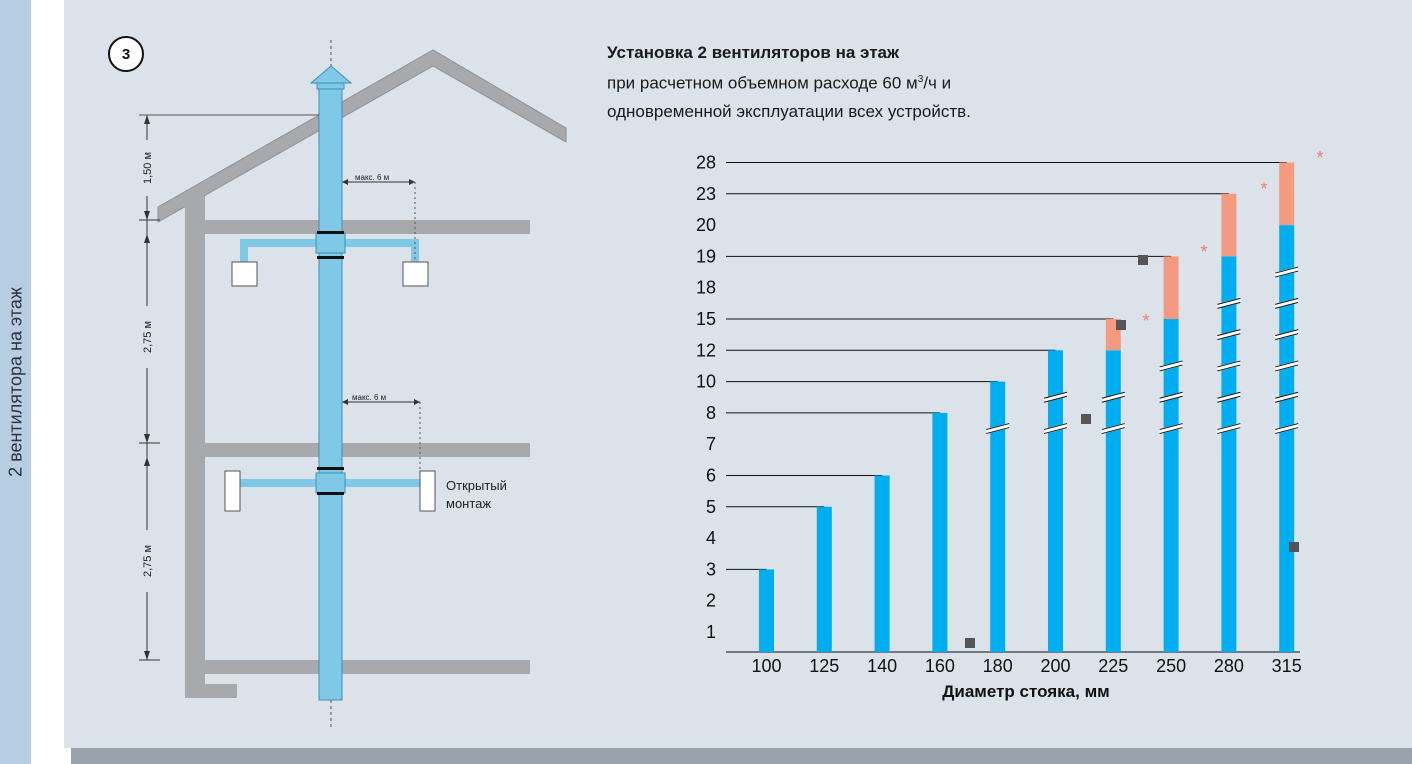 The height and width of the screenshot is (764, 1412). What do you see at coordinates (468, 503) in the screenshot?
I see `open-mount-label-2: монтаж` at bounding box center [468, 503].